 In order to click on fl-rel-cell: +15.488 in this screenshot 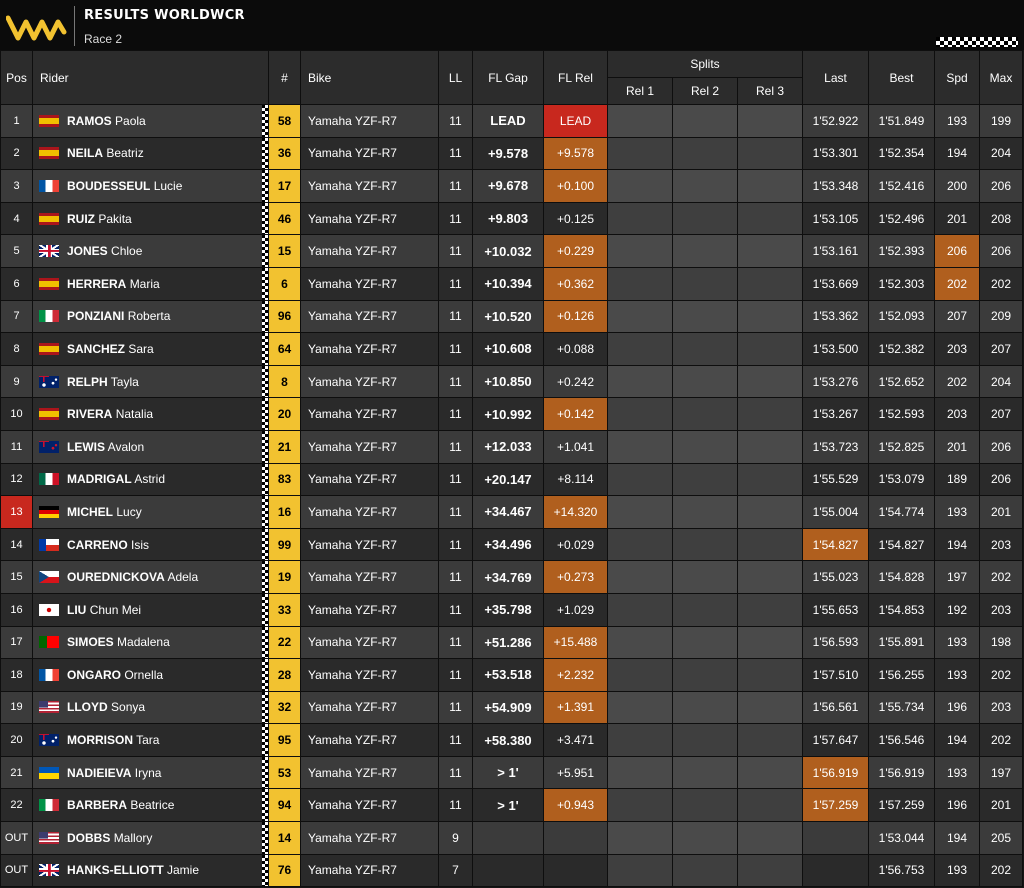, I will do `click(575, 642)`.